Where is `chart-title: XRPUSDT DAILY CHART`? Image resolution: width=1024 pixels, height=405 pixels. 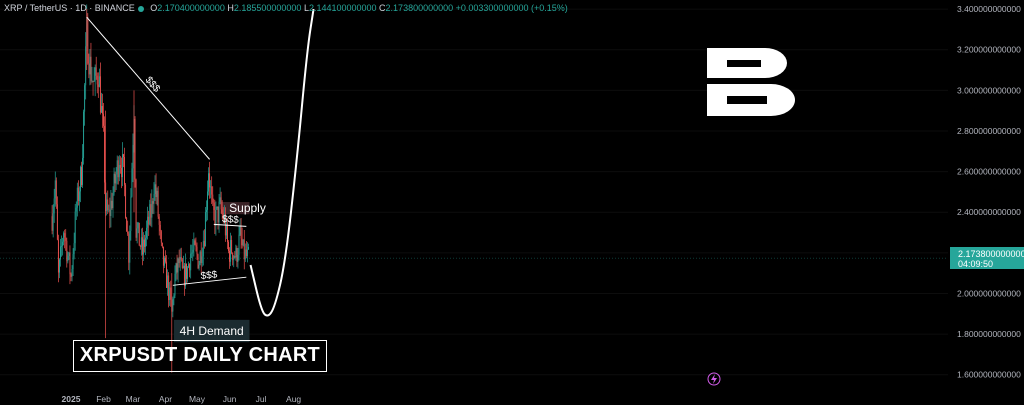 chart-title: XRPUSDT DAILY CHART is located at coordinates (200, 356).